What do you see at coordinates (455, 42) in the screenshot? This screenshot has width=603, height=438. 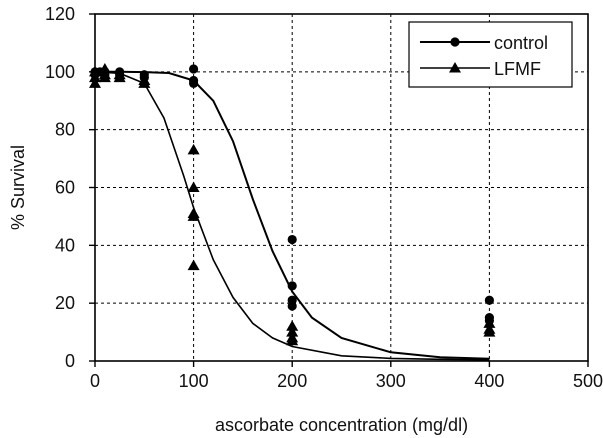 I see `legend-marker-control` at bounding box center [455, 42].